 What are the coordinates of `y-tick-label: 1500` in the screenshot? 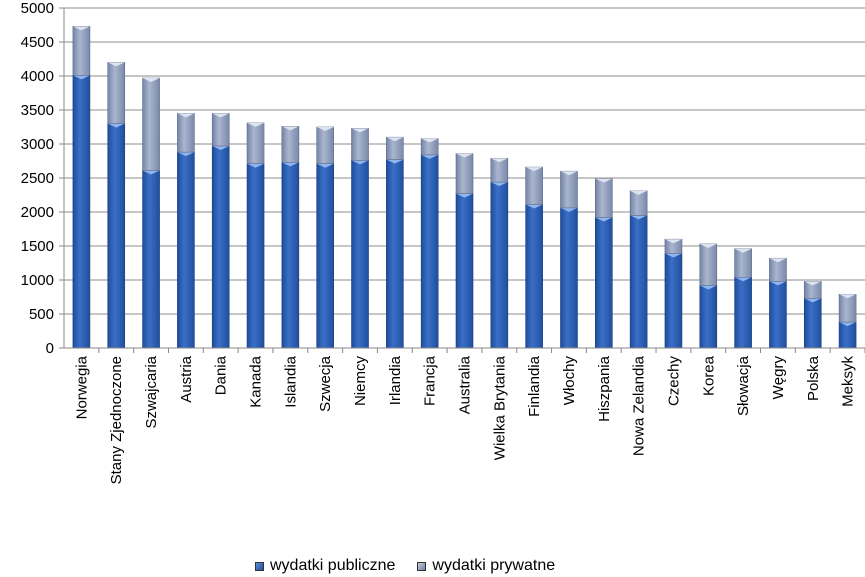 It's located at (37, 246).